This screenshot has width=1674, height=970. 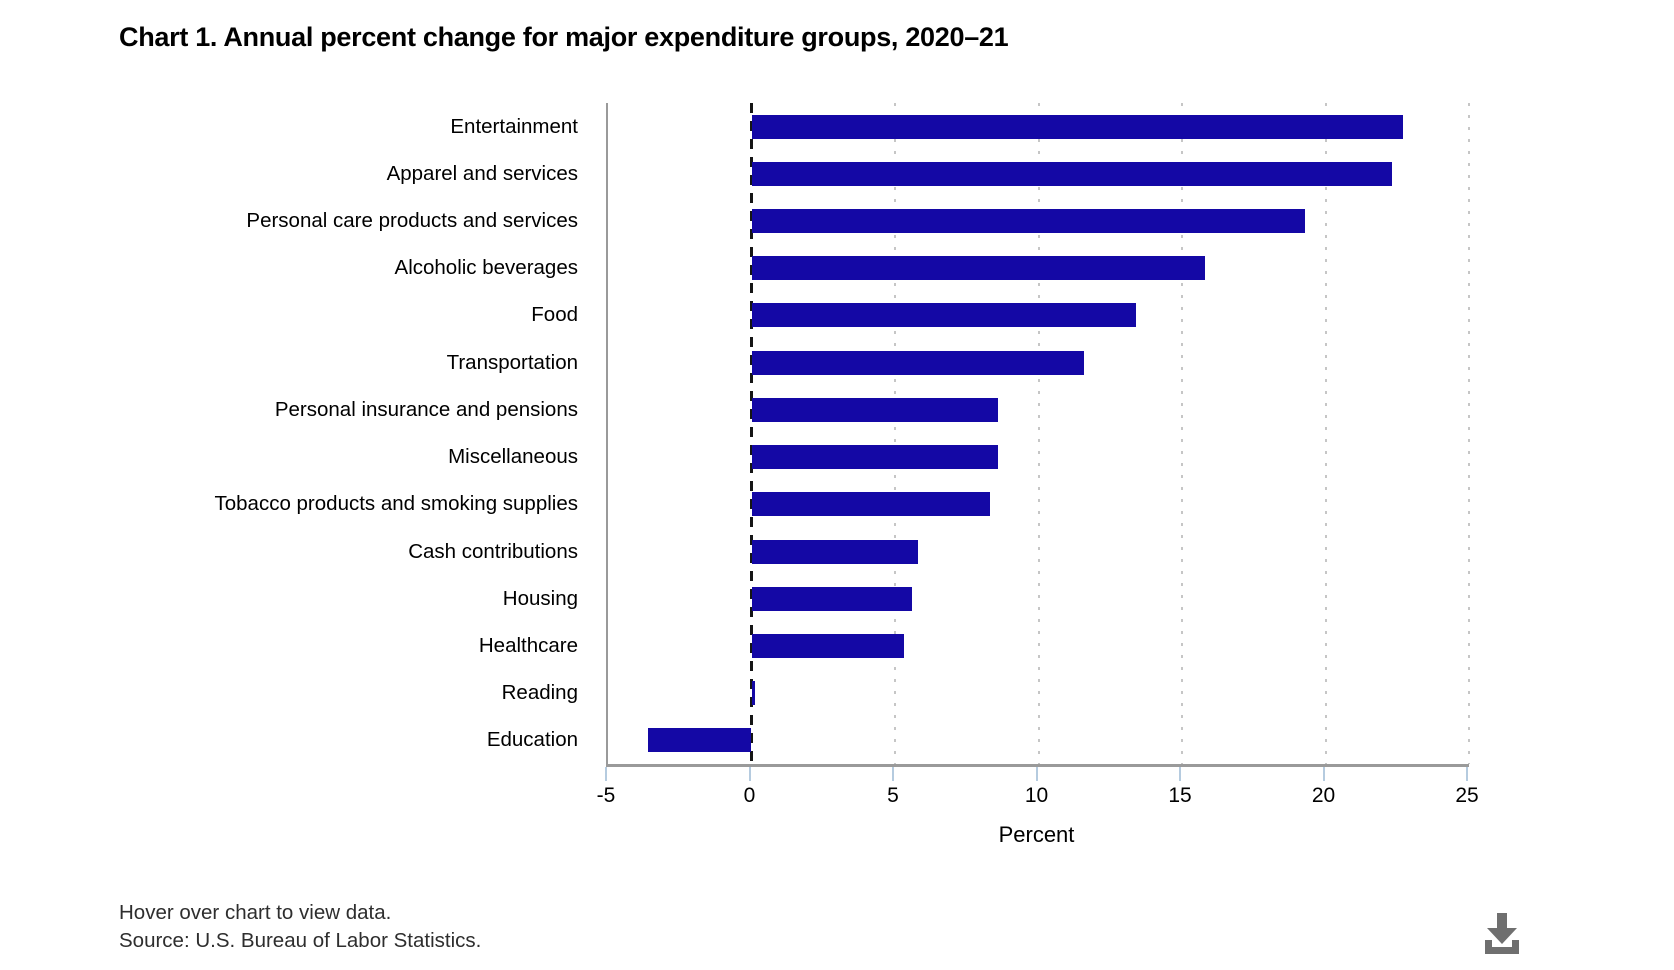 I want to click on x-axis-title: Percent, so click(x=1036, y=834).